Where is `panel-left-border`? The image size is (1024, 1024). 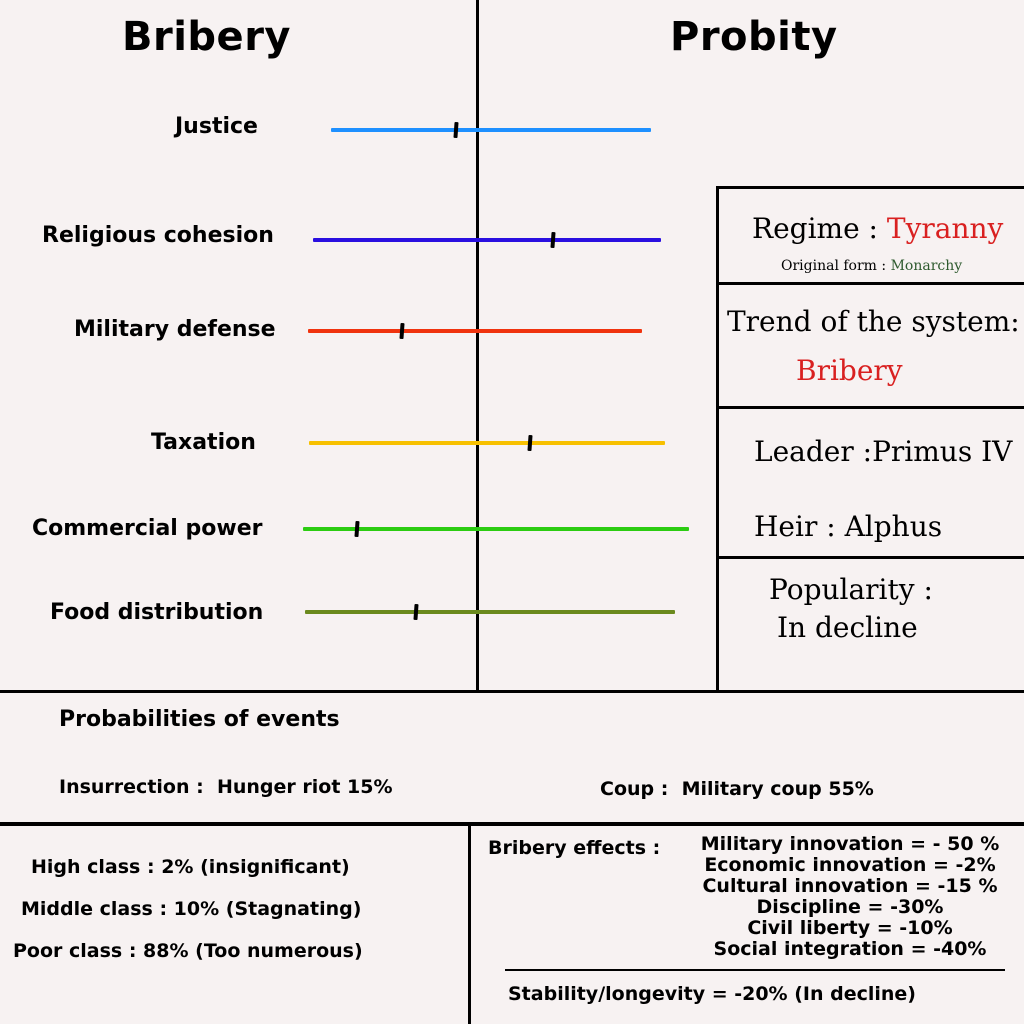 panel-left-border is located at coordinates (717, 439).